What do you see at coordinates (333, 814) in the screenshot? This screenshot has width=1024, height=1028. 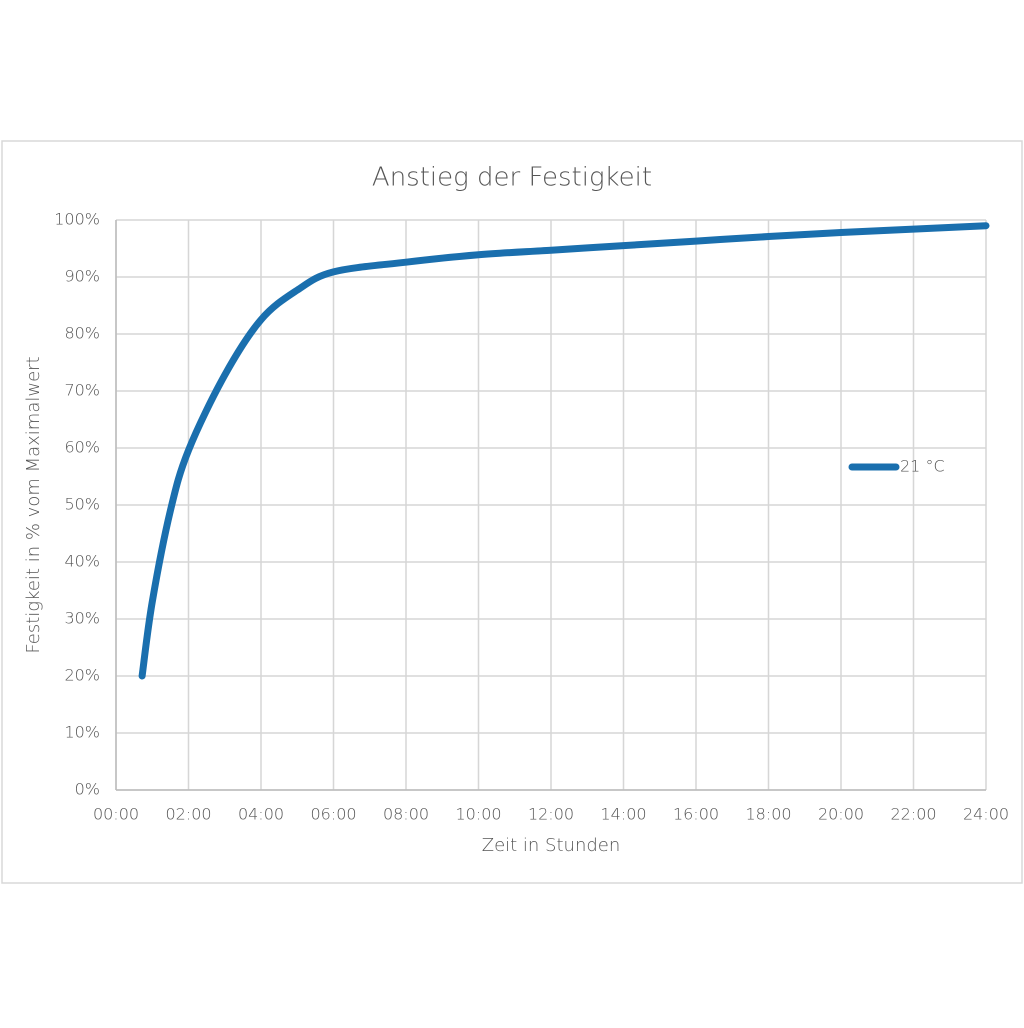 I see `x-tick-label: 06:00` at bounding box center [333, 814].